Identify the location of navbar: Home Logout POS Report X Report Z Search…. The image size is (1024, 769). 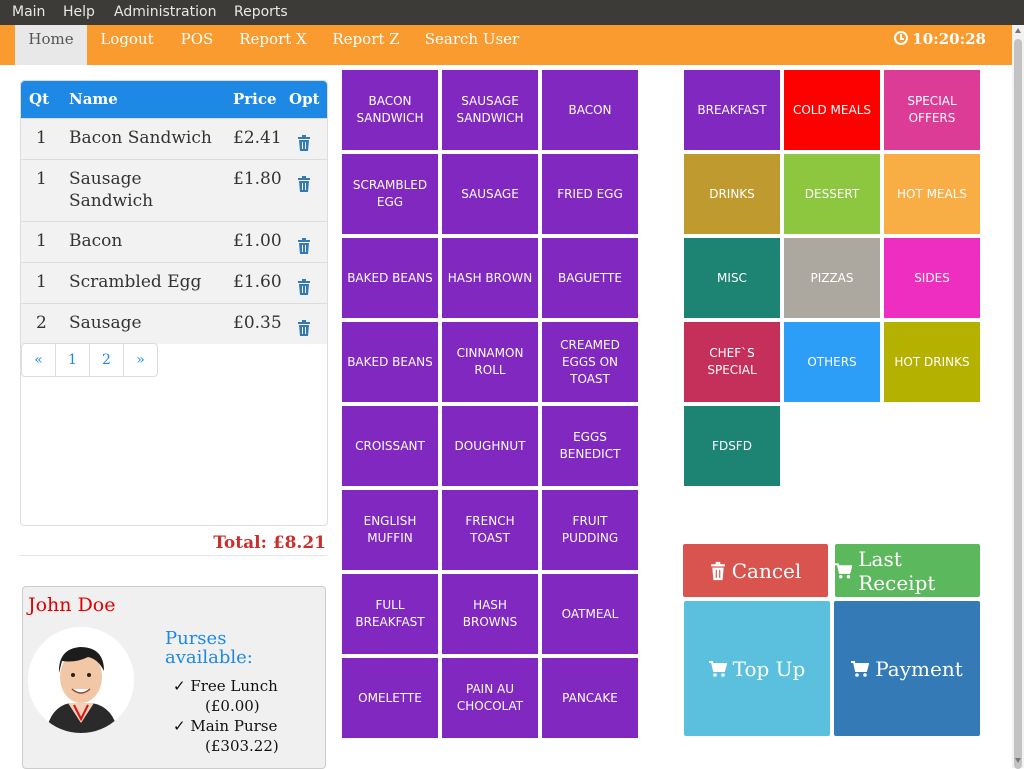
(506, 45).